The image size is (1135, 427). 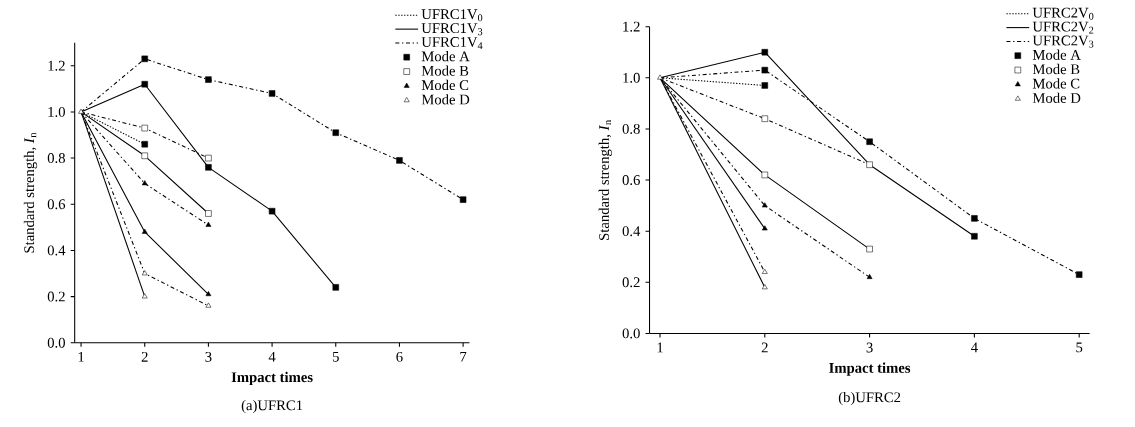 What do you see at coordinates (1063, 13) in the screenshot?
I see `legend-label: UFRC2V$_{0}$` at bounding box center [1063, 13].